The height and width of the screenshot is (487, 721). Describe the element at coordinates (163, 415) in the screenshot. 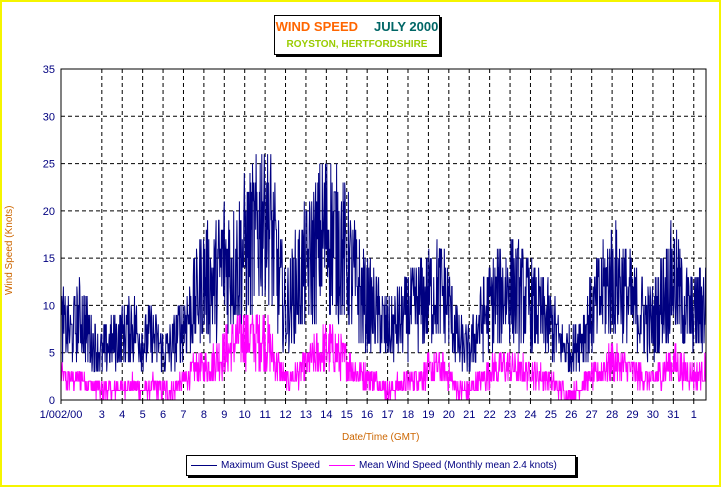

I see `x-tick-label: 6` at that location.